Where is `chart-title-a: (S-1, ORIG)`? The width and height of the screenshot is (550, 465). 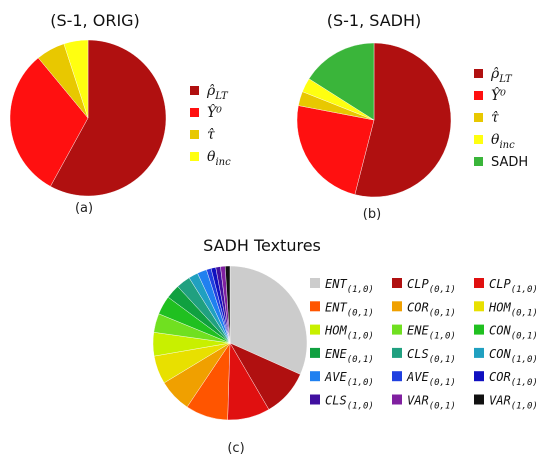
chart-title-a: (S-1, ORIG) is located at coordinates (95, 20).